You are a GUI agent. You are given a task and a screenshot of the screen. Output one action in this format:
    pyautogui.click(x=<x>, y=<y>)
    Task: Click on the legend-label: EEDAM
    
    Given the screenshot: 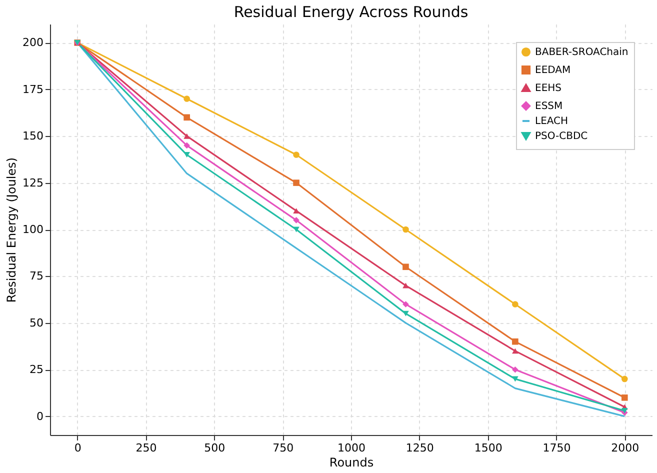 What is the action you would take?
    pyautogui.click(x=553, y=70)
    